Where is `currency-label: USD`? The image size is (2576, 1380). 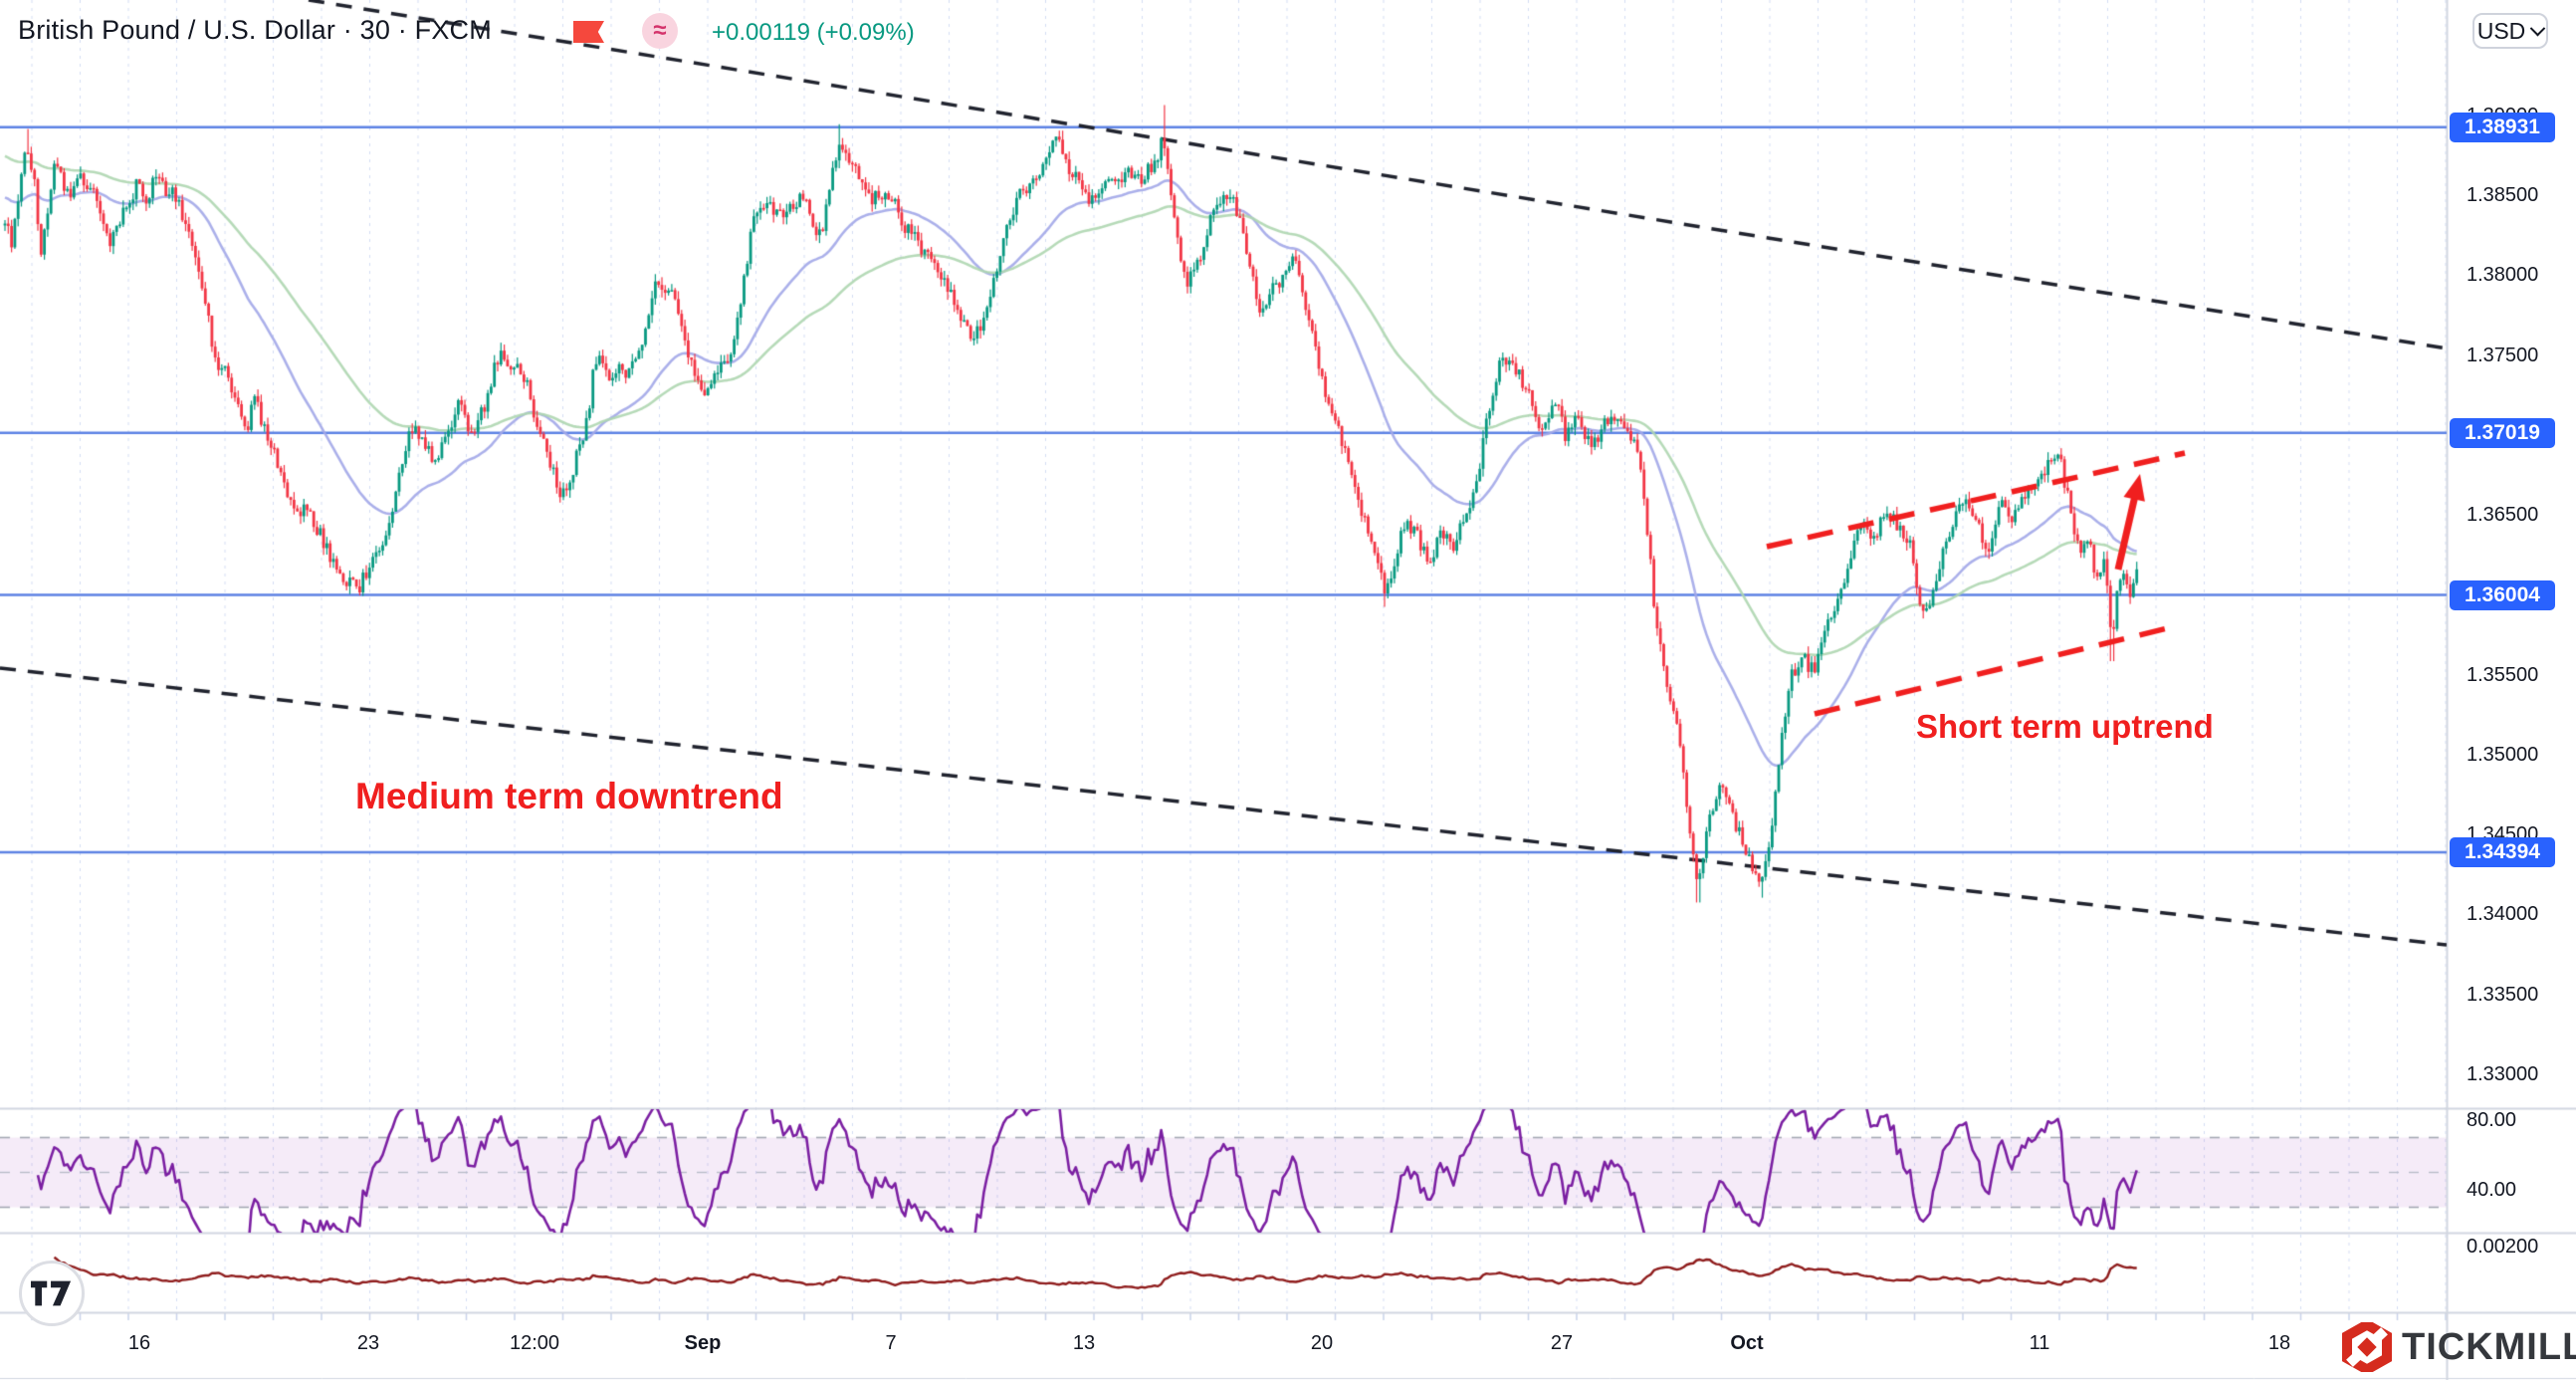 currency-label: USD is located at coordinates (2501, 30).